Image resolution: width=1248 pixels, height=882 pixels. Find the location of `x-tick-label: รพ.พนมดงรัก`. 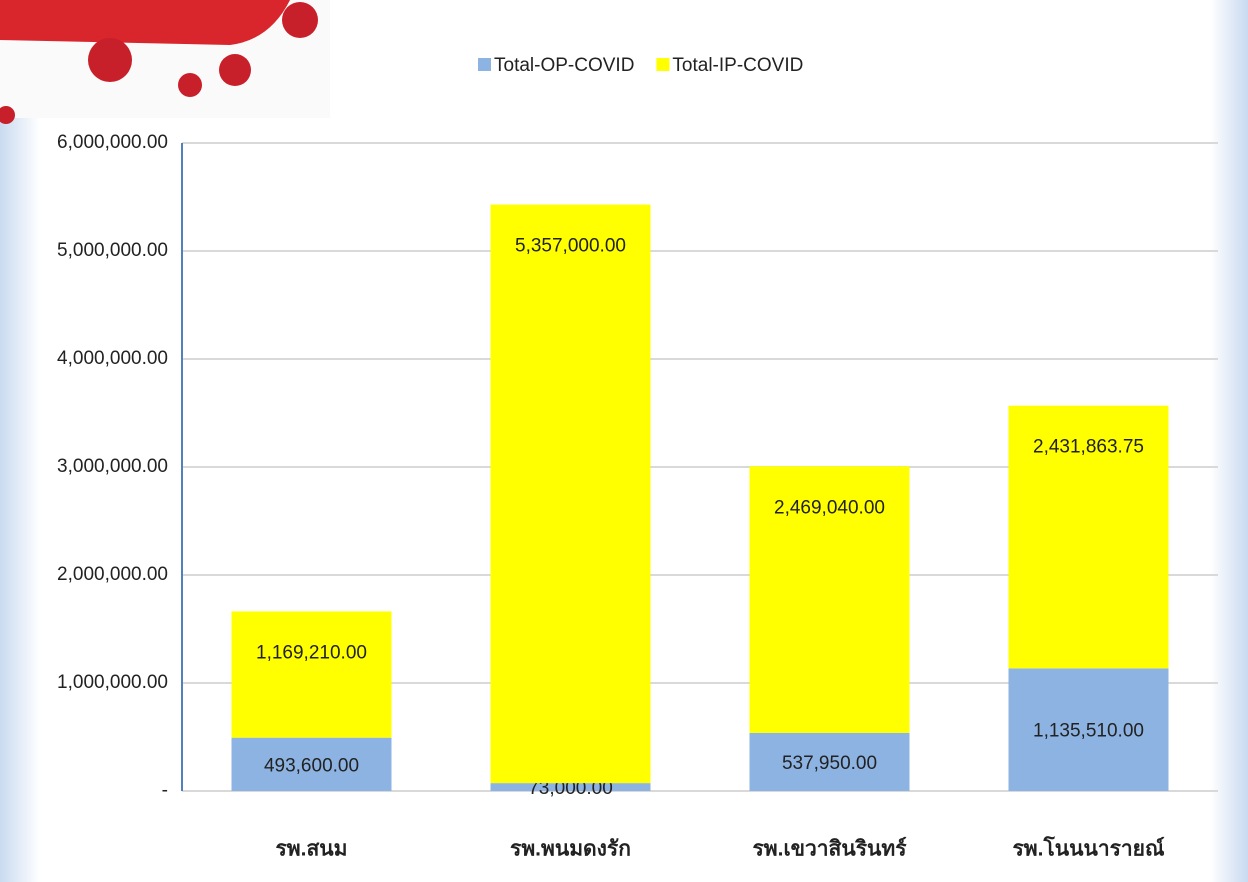

x-tick-label: รพ.พนมดงรัก is located at coordinates (570, 849).